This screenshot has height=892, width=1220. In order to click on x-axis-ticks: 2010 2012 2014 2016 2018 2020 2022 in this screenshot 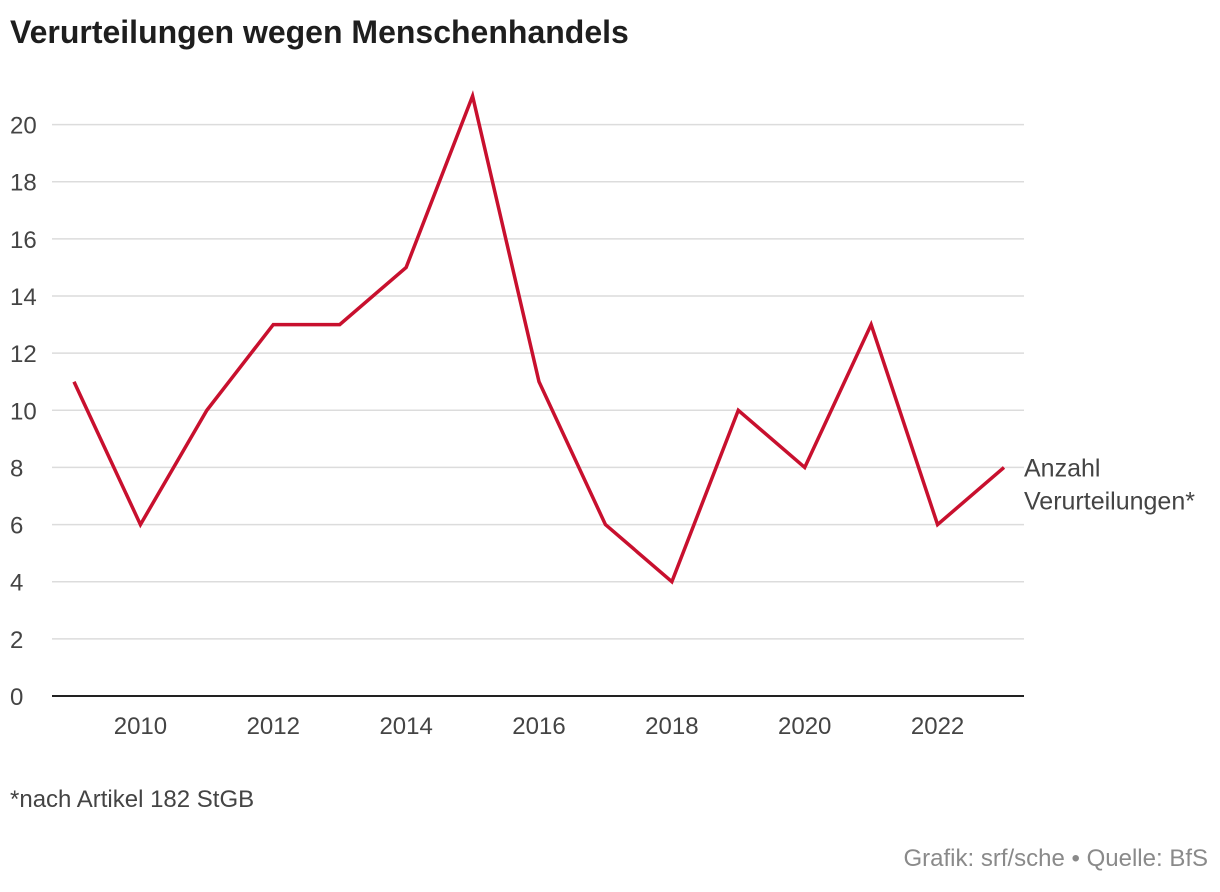, I will do `click(539, 726)`.